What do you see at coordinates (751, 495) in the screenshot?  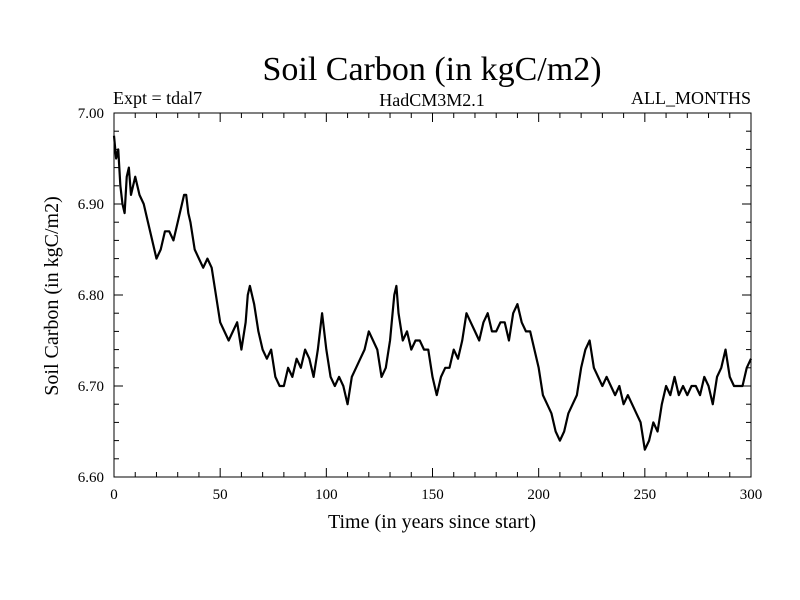 I see `x-tick-label: 300` at bounding box center [751, 495].